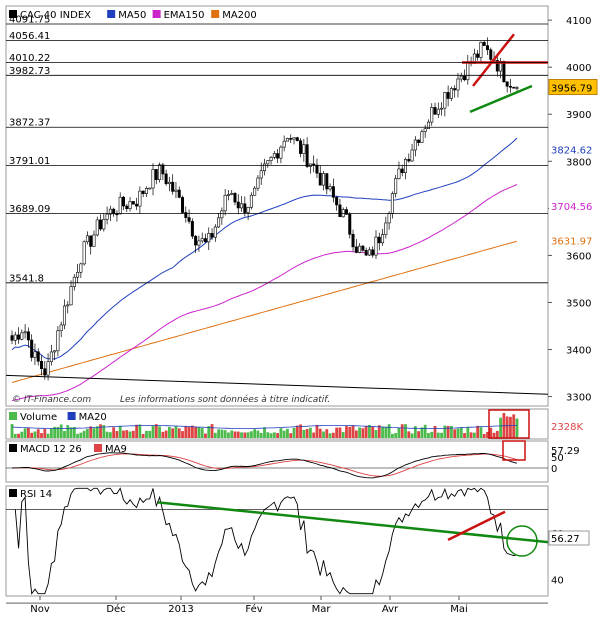 The height and width of the screenshot is (620, 601). What do you see at coordinates (132, 15) in the screenshot?
I see `main-legend-label-1: MA50` at bounding box center [132, 15].